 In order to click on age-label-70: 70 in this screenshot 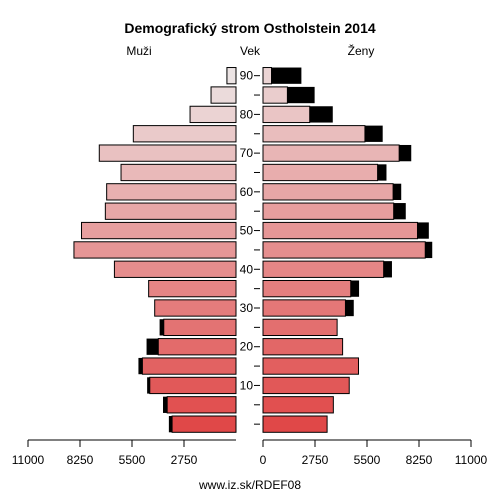, I will do `click(247, 153)`.